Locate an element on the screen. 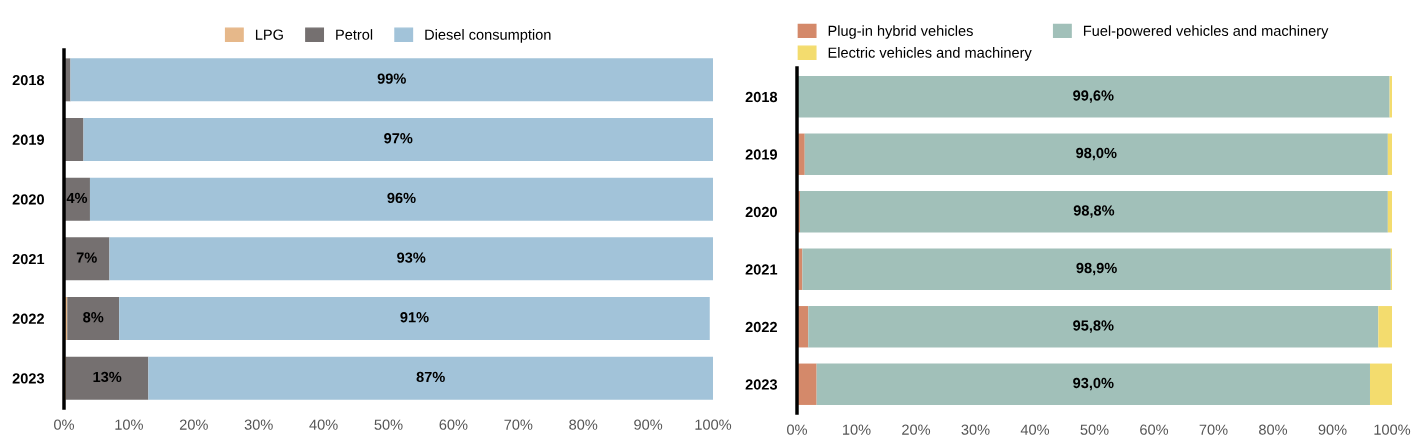 The image size is (1419, 445). data-label: 99% is located at coordinates (391, 78).